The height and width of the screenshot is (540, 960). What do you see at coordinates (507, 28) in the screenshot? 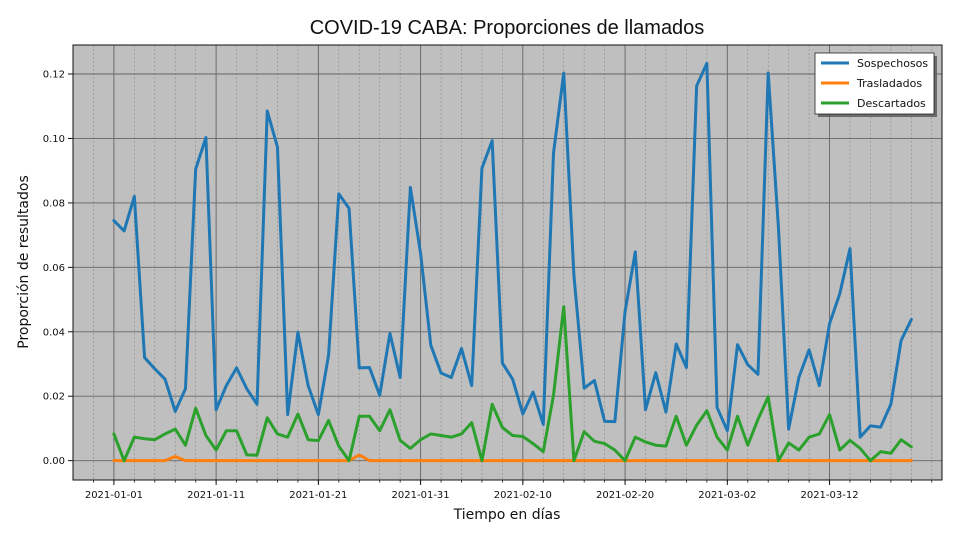
I see `chart-title: COVID-19 CABA: Proporciones de llamados` at bounding box center [507, 28].